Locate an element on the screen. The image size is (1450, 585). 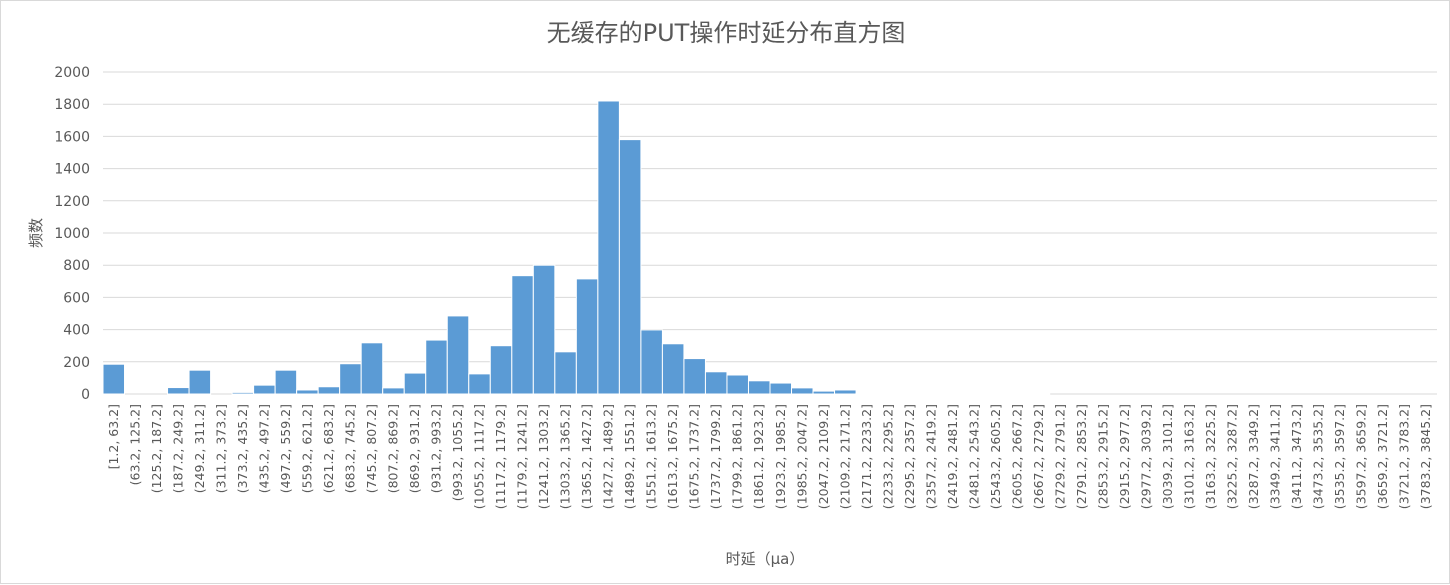
chart-title: 无缓存的PUT操作时延分布直方图 is located at coordinates (726, 33).